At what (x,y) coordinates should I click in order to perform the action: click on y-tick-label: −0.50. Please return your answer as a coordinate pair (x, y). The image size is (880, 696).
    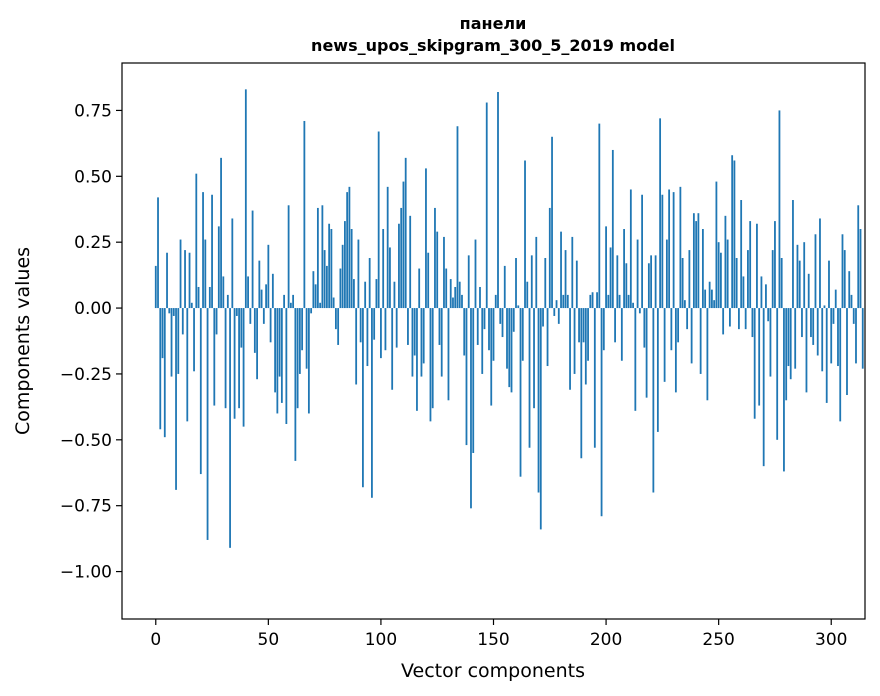
    Looking at the image, I should click on (86, 441).